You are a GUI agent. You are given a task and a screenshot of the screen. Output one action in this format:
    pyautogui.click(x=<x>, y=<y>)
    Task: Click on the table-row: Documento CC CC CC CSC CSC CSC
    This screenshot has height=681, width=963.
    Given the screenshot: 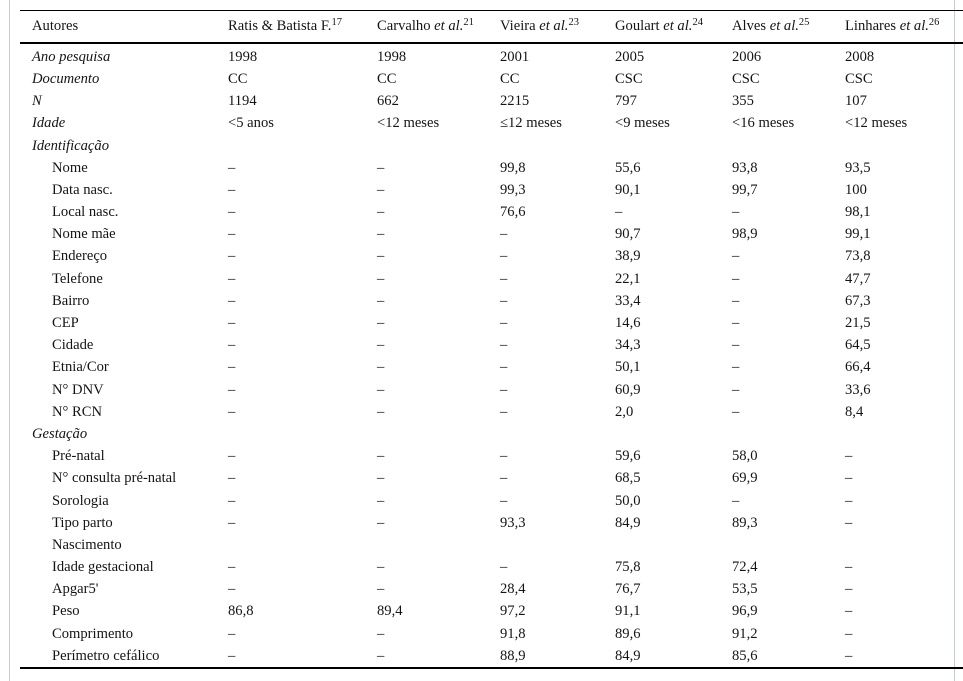 What is the action you would take?
    pyautogui.click(x=491, y=79)
    